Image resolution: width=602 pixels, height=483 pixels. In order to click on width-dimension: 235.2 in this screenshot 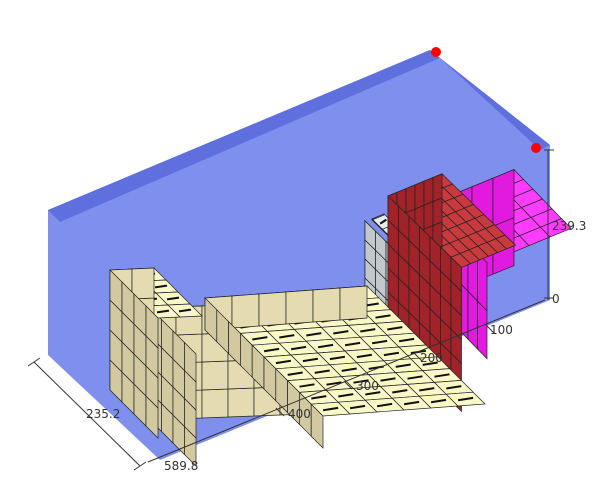, I will do `click(87, 414)`.